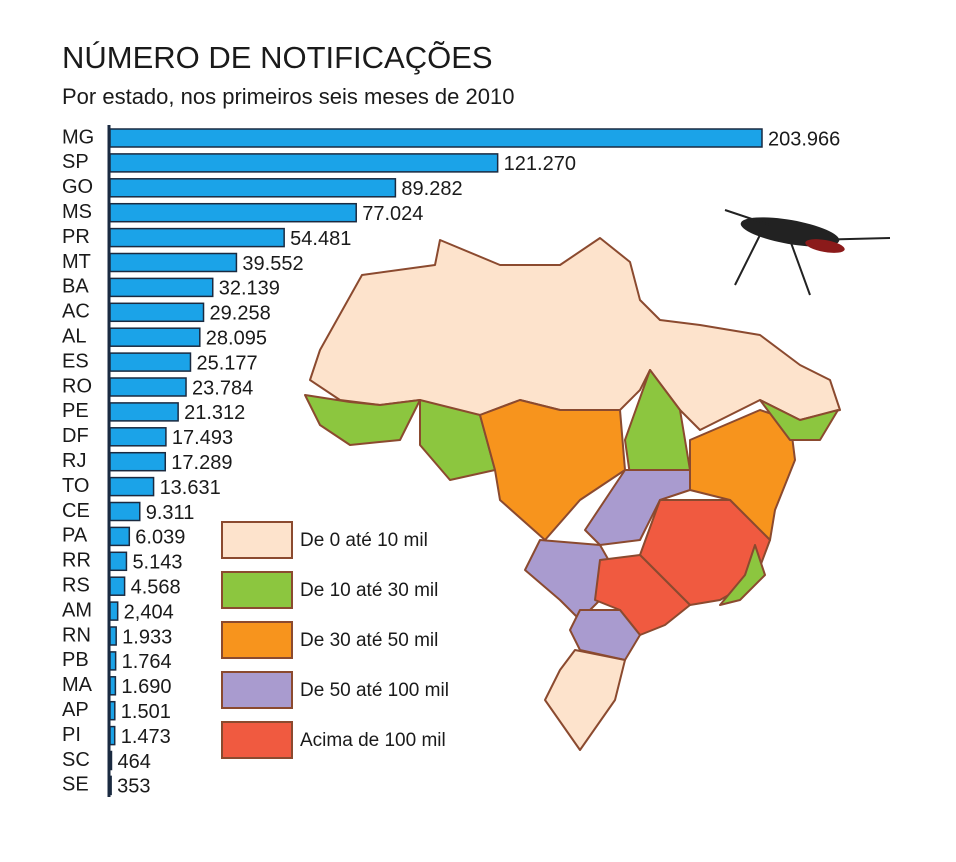  I want to click on value-label: 29.258, so click(240, 314).